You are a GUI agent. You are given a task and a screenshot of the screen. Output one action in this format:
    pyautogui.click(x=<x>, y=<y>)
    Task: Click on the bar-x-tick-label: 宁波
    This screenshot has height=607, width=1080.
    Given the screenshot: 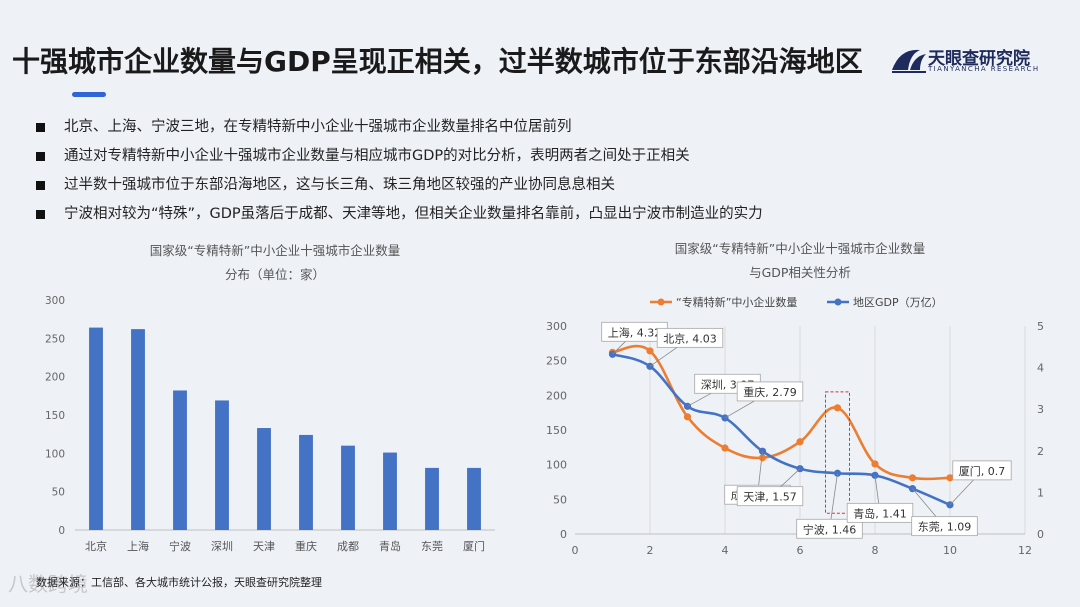 What is the action you would take?
    pyautogui.click(x=180, y=546)
    